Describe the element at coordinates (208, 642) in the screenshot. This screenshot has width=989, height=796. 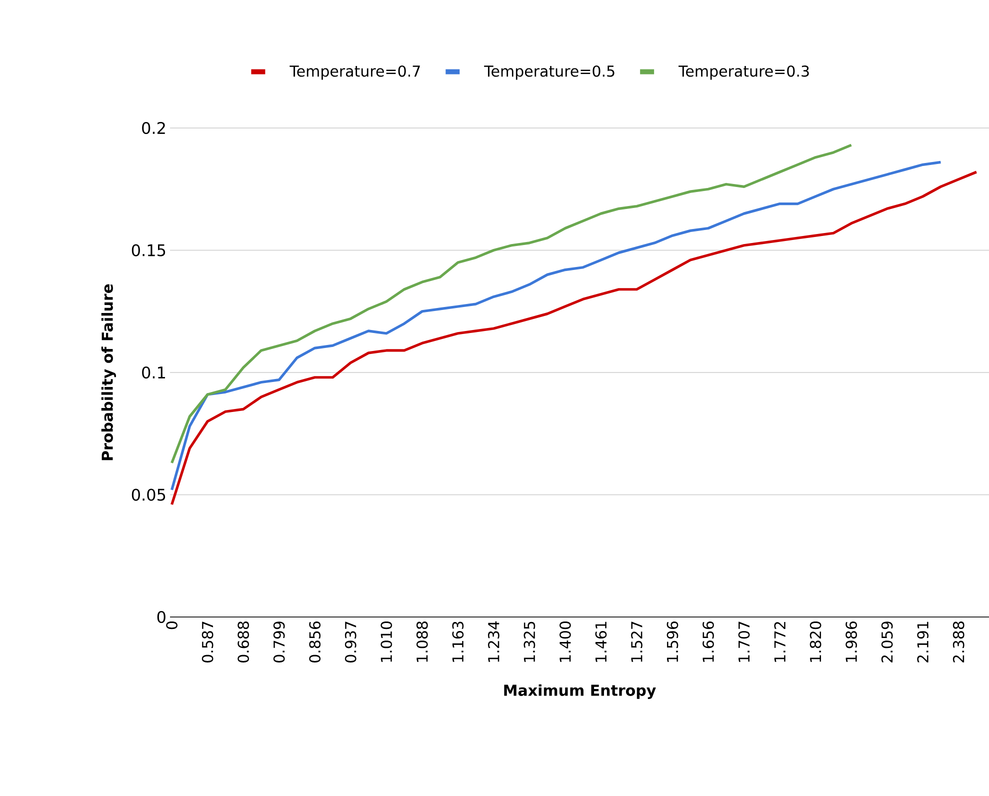
I see `x-tick-label: 0.587` at that location.